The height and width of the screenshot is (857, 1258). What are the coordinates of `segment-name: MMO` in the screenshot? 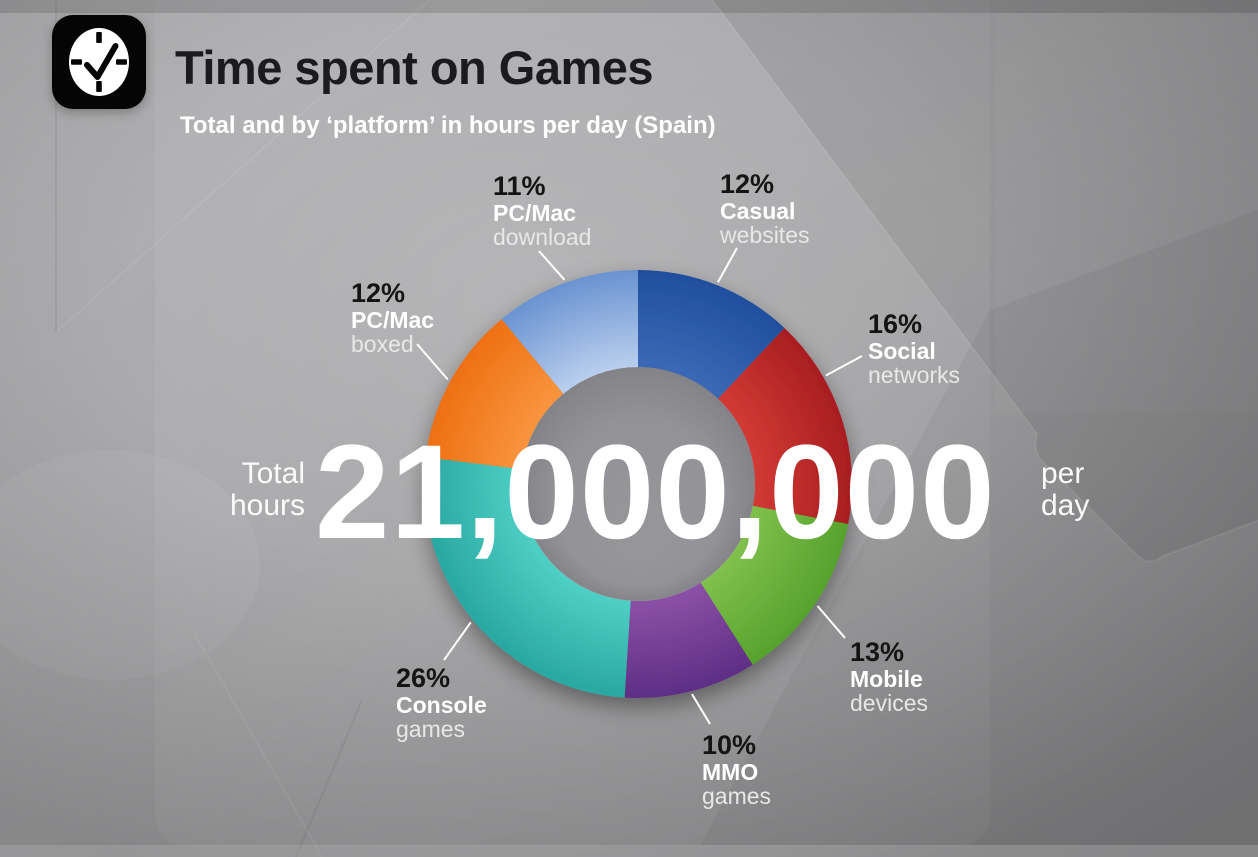 It's located at (730, 772).